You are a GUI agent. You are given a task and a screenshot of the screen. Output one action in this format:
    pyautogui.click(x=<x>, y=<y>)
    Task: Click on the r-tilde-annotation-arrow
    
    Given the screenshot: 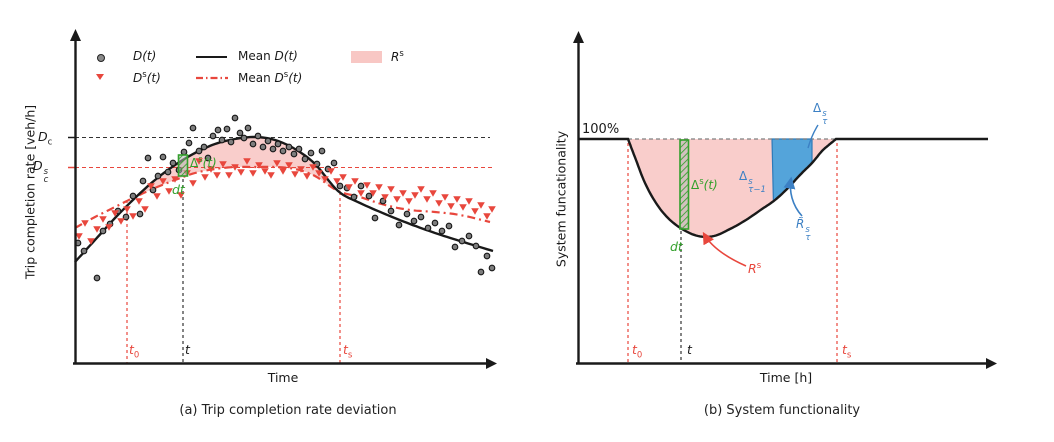 What is the action you would take?
    pyautogui.click(x=793, y=196)
    